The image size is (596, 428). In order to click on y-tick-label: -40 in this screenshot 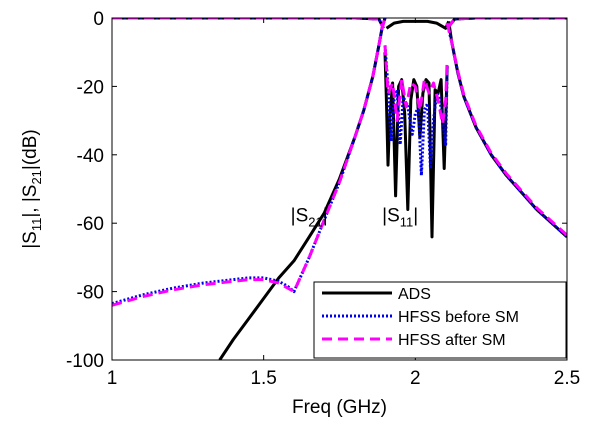, I will do `click(90, 156)`.